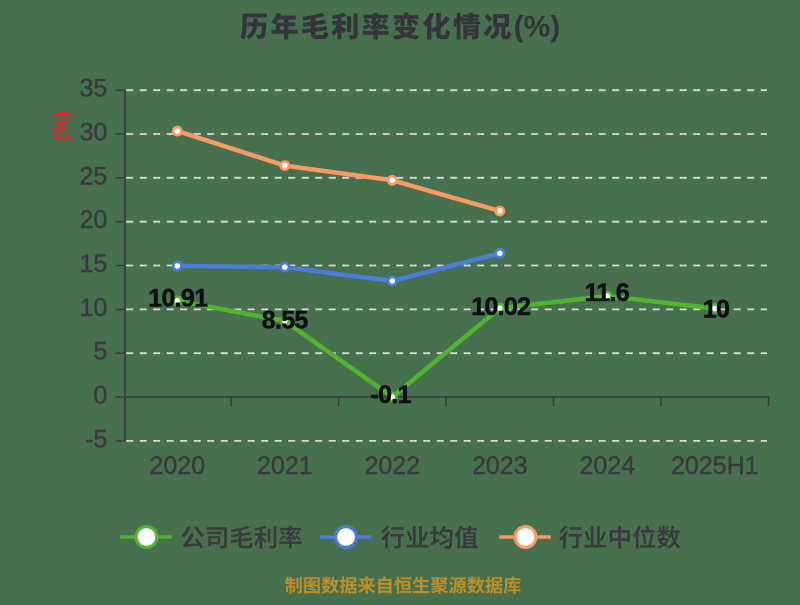 The width and height of the screenshot is (800, 605). I want to click on svg-text: -0.1, so click(390, 395).